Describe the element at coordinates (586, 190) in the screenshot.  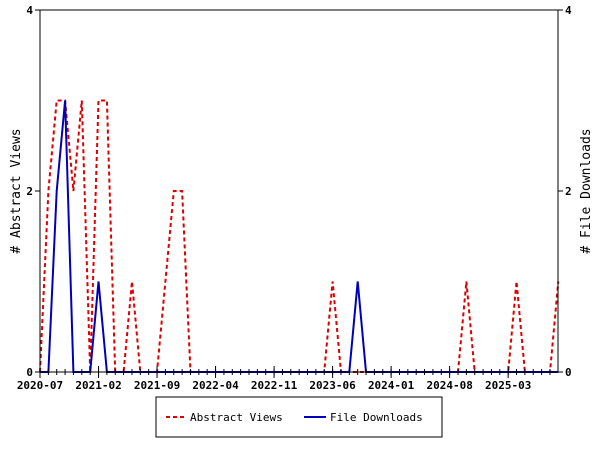
I see `y-axis-right-label: # File Downloads` at that location.